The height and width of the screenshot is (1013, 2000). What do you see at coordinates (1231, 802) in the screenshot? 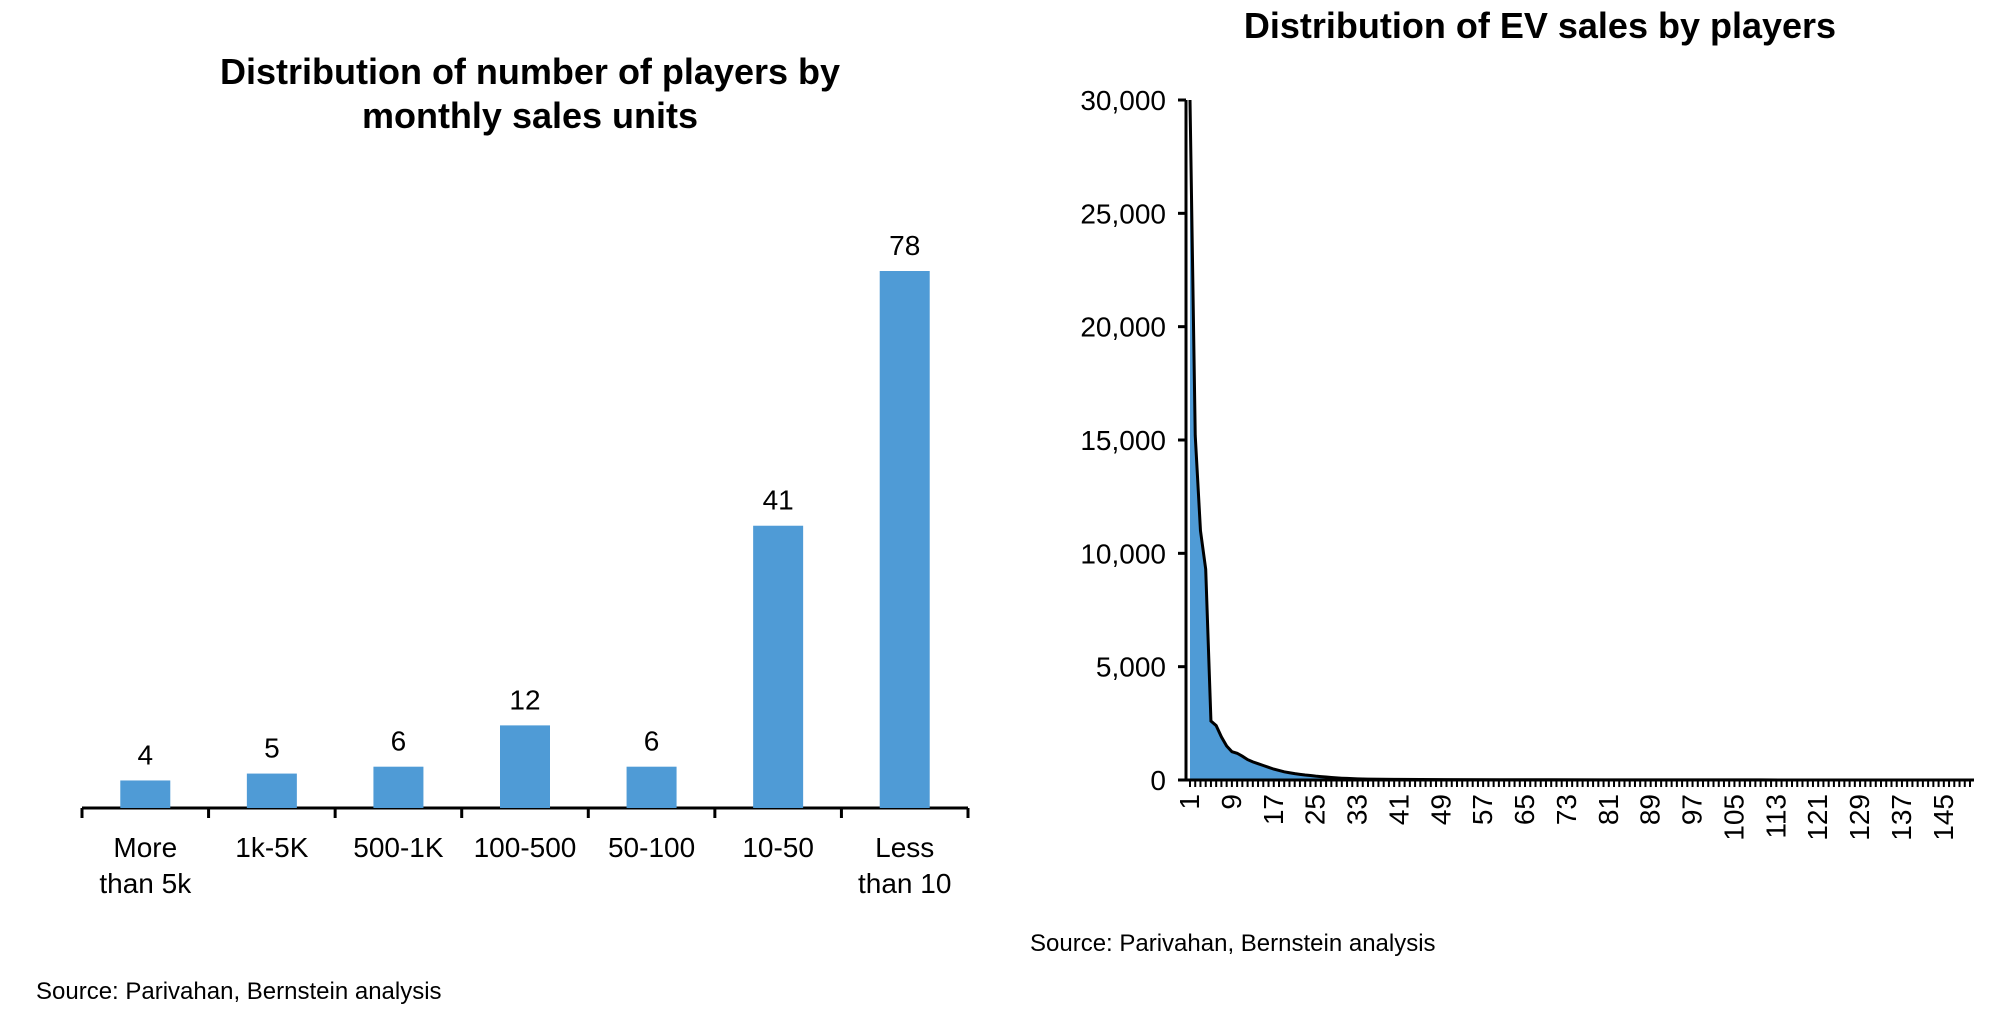
I see `x-tick-label: 9` at bounding box center [1231, 802].